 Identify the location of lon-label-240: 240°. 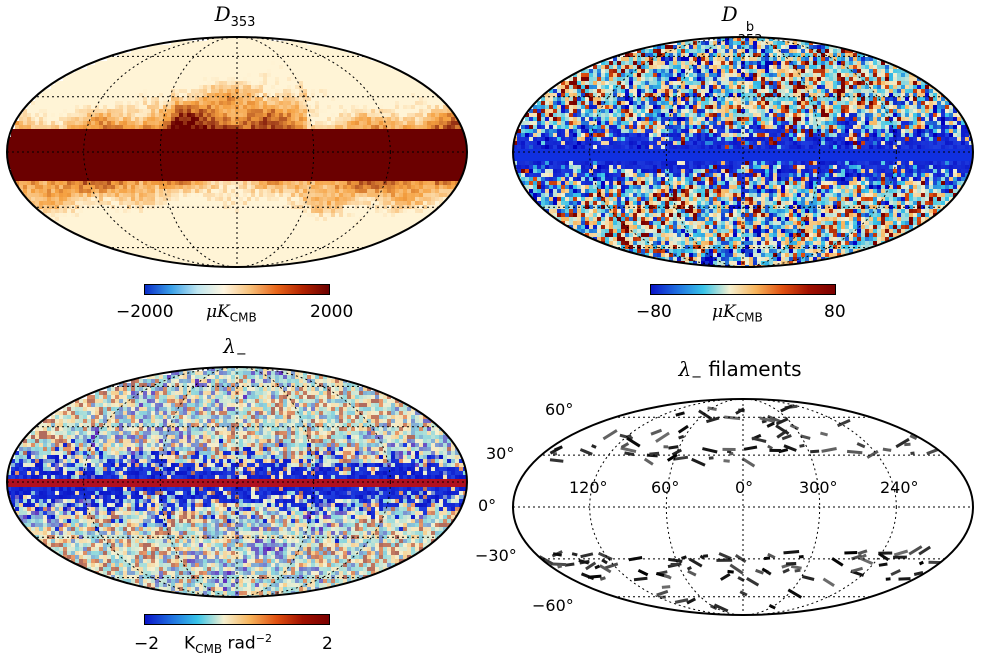
(899, 487).